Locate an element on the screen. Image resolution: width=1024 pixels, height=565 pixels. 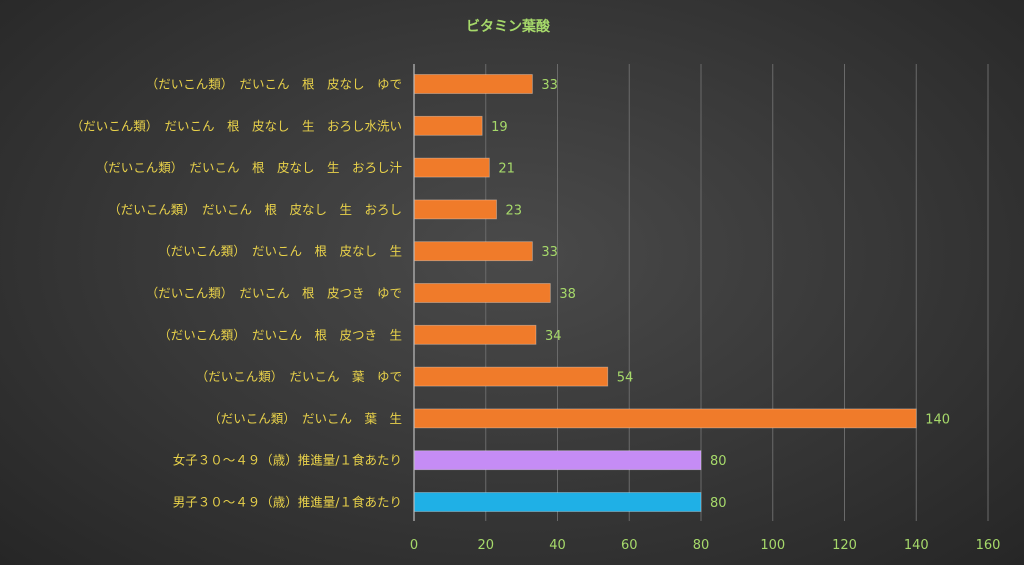
x-tick-label: 60 is located at coordinates (629, 545).